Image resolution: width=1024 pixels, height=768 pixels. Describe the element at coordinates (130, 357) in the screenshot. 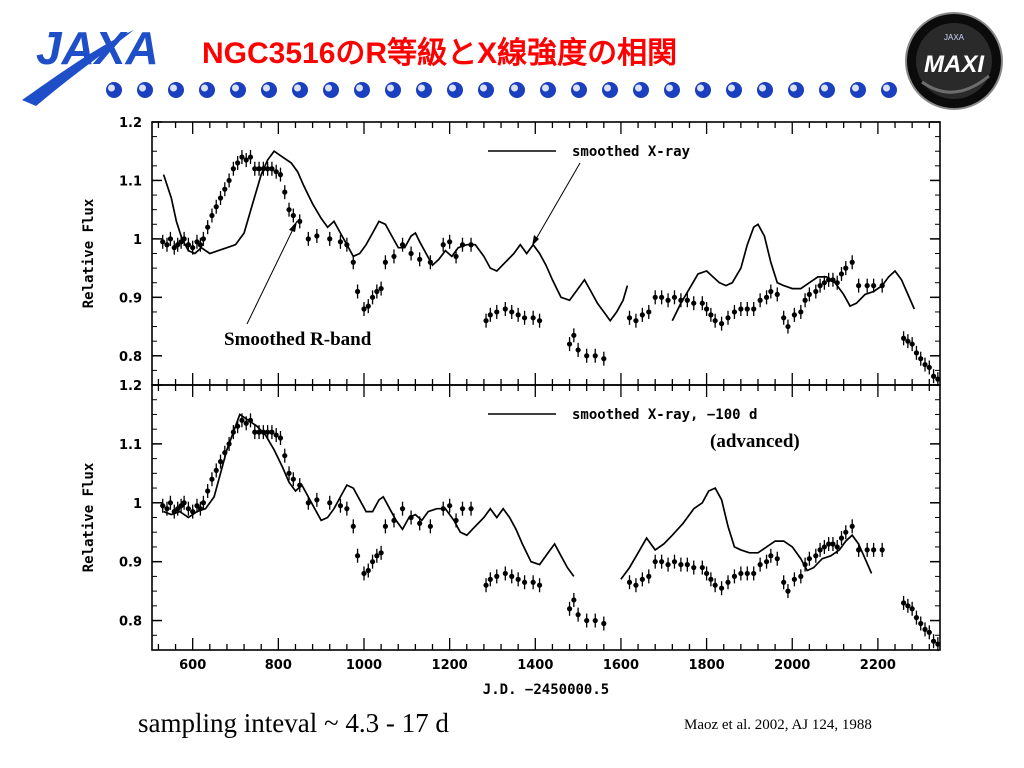

I see `y-tick-label: 0.8` at that location.